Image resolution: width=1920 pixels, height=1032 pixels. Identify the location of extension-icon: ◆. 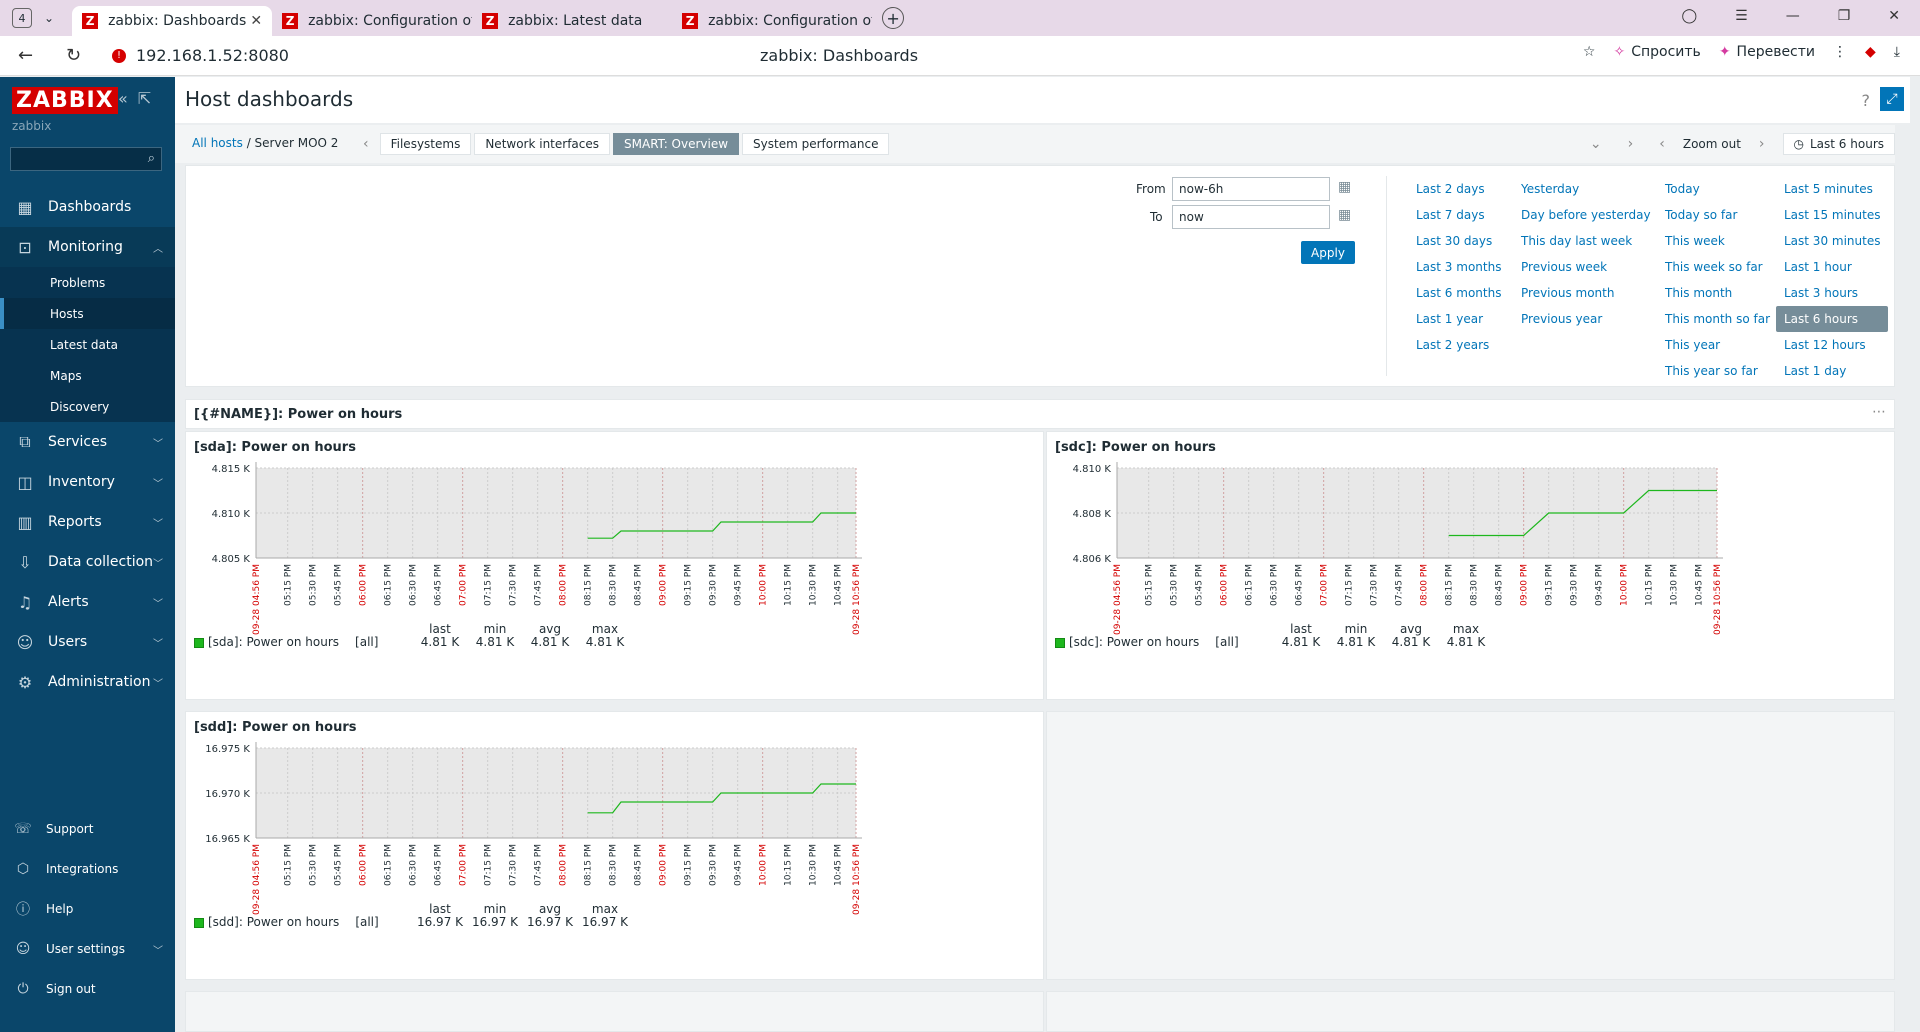
(1870, 52).